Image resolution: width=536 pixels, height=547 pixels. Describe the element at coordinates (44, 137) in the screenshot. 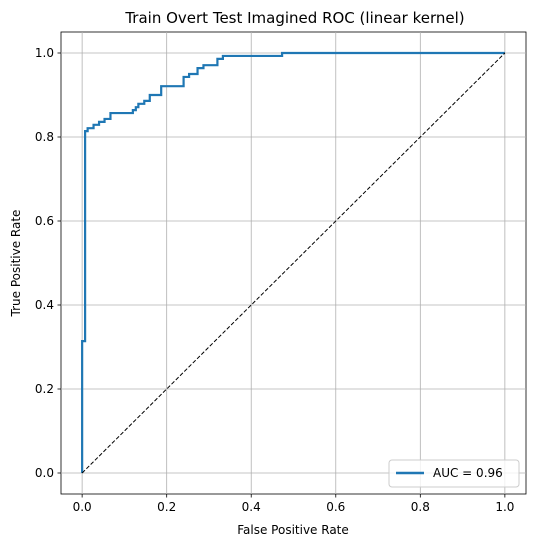

I see `y-tick-label: 0.8` at that location.